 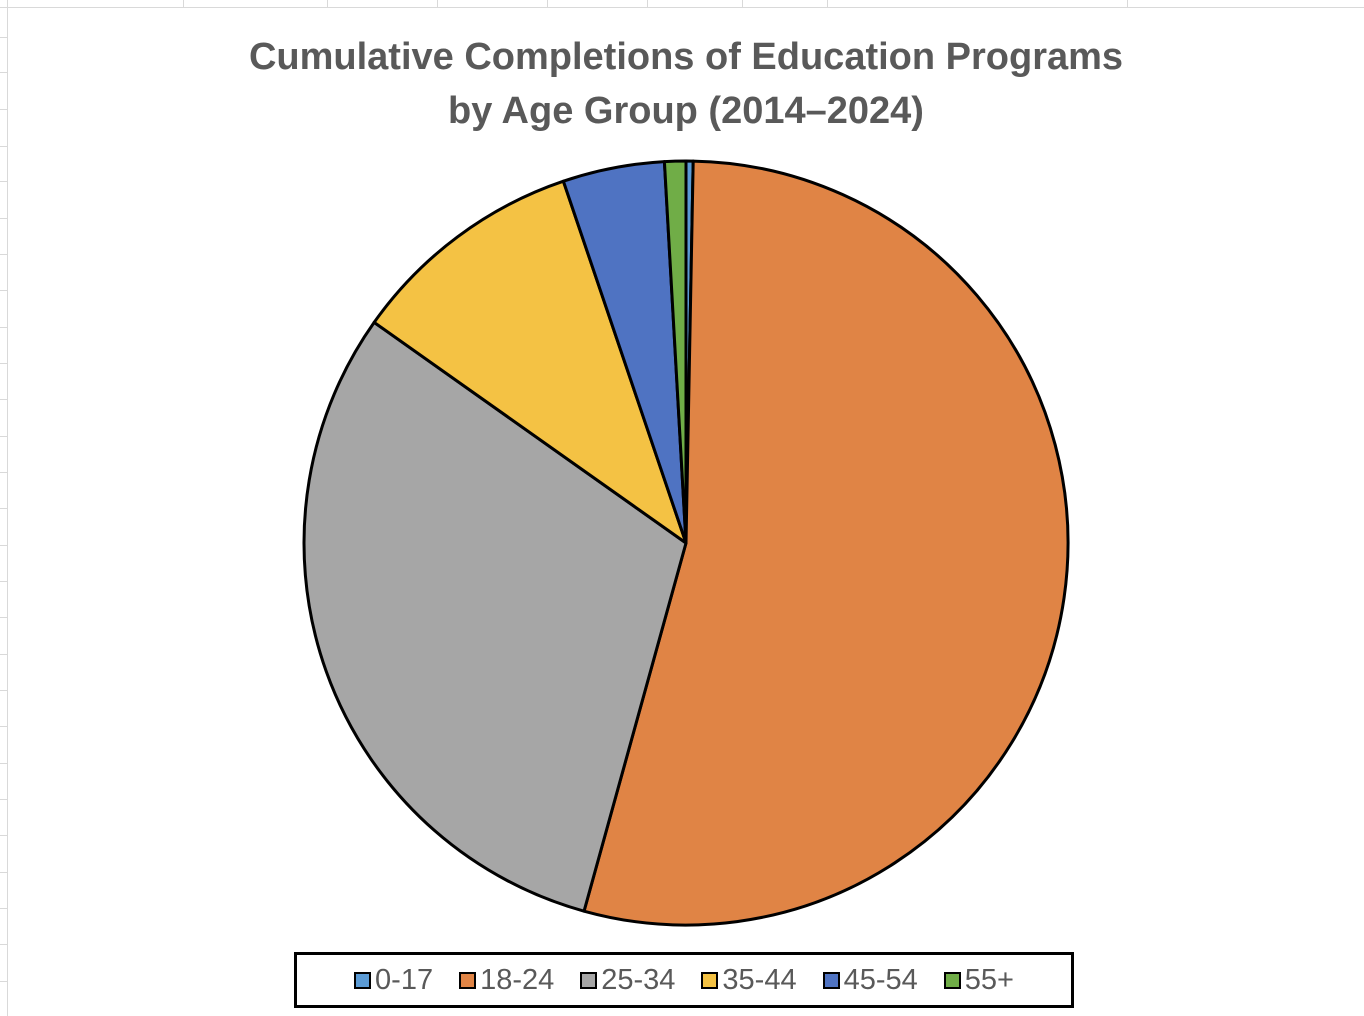 What do you see at coordinates (880, 979) in the screenshot?
I see `legend-label-45-54: 45-54` at bounding box center [880, 979].